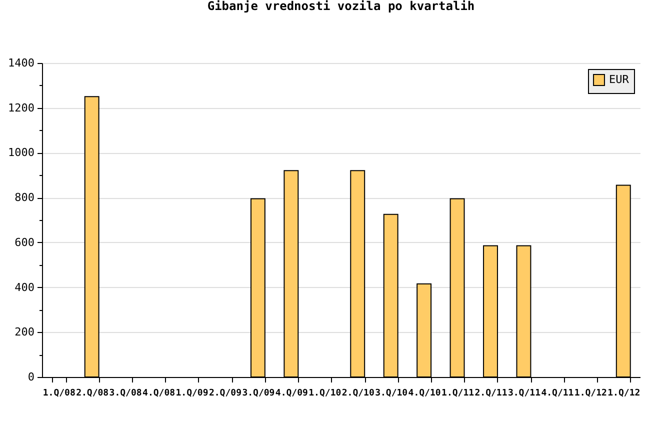 The height and width of the screenshot is (440, 660). What do you see at coordinates (192, 393) in the screenshot?
I see `x-tick-label: 1.Q/09` at bounding box center [192, 393].